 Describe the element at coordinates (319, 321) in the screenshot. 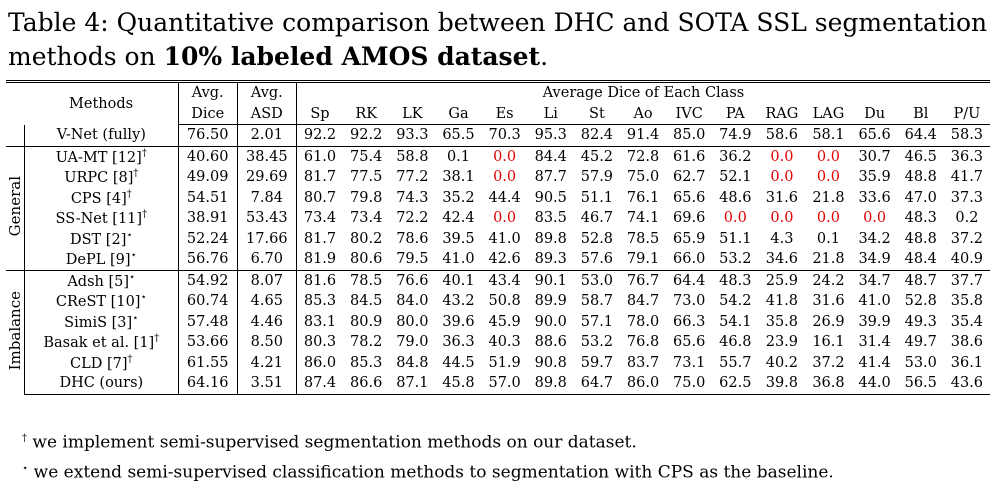

I see `value-cell: 83.1` at that location.